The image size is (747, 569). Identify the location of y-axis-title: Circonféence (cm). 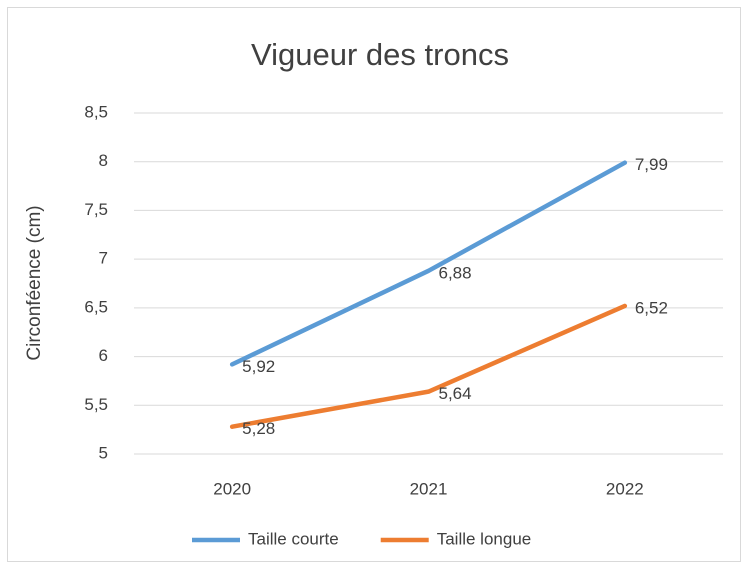
(34, 282).